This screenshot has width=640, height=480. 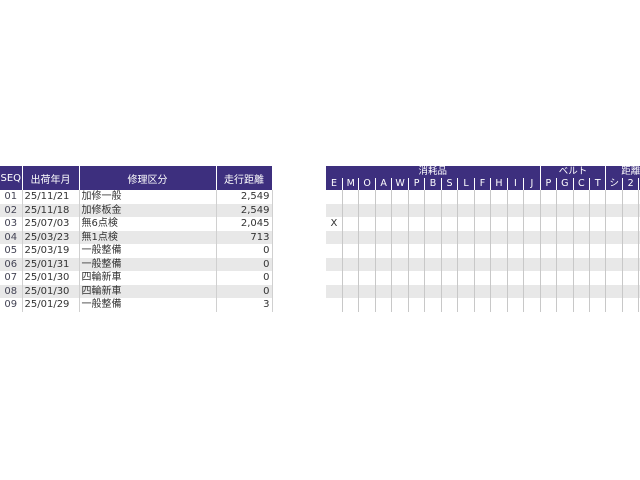 What do you see at coordinates (614, 184) in the screenshot?
I see `column-header: シ` at bounding box center [614, 184].